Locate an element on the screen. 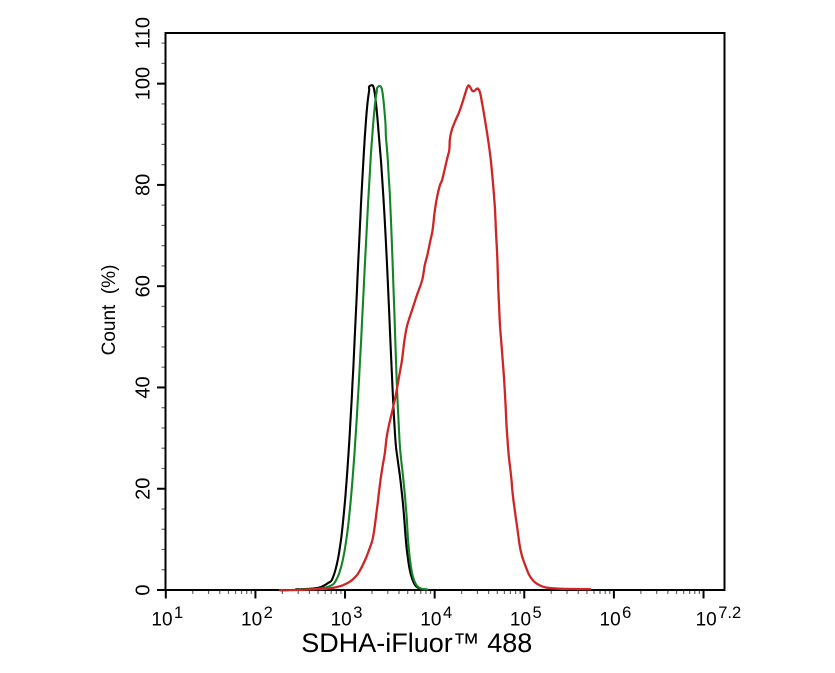 This screenshot has height=673, width=835. svg-text: Count (%) is located at coordinates (109, 310).